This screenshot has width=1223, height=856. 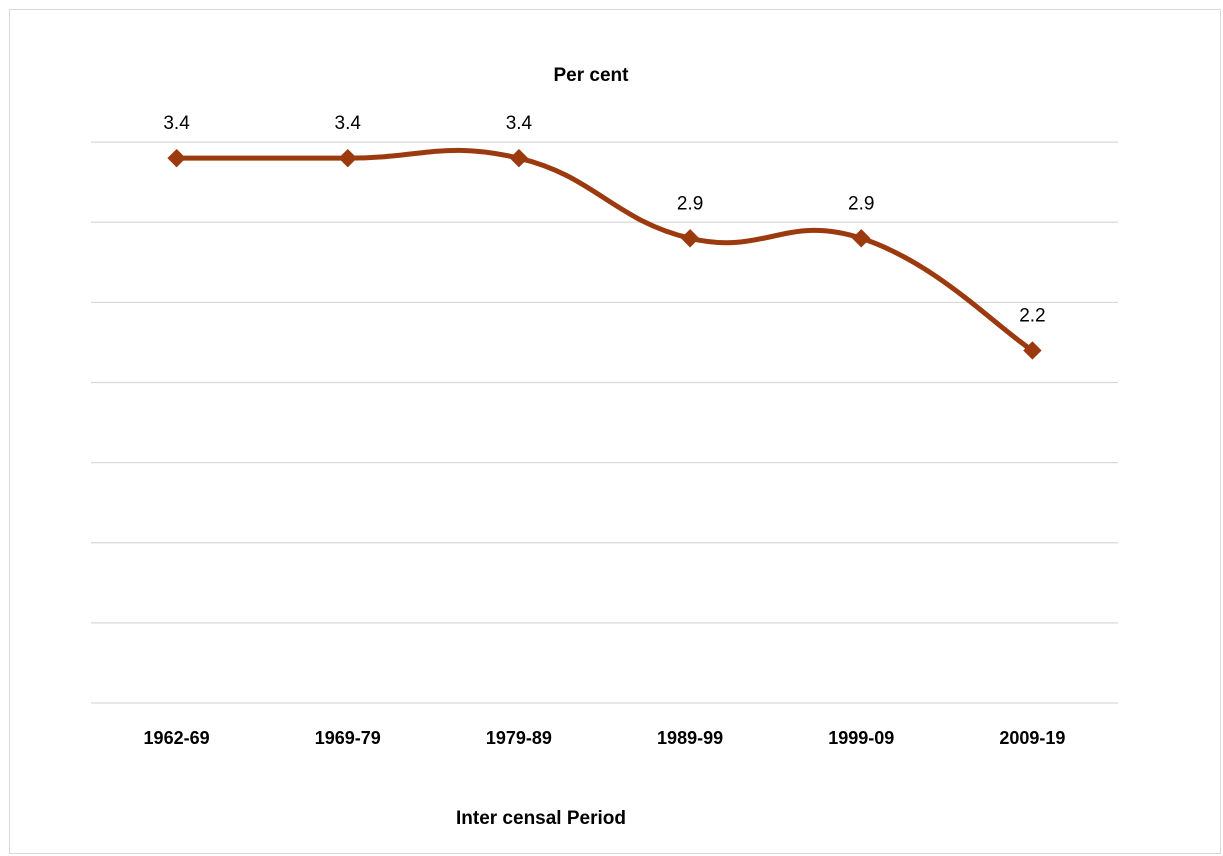 What do you see at coordinates (519, 123) in the screenshot?
I see `data-label-2: 3.4` at bounding box center [519, 123].